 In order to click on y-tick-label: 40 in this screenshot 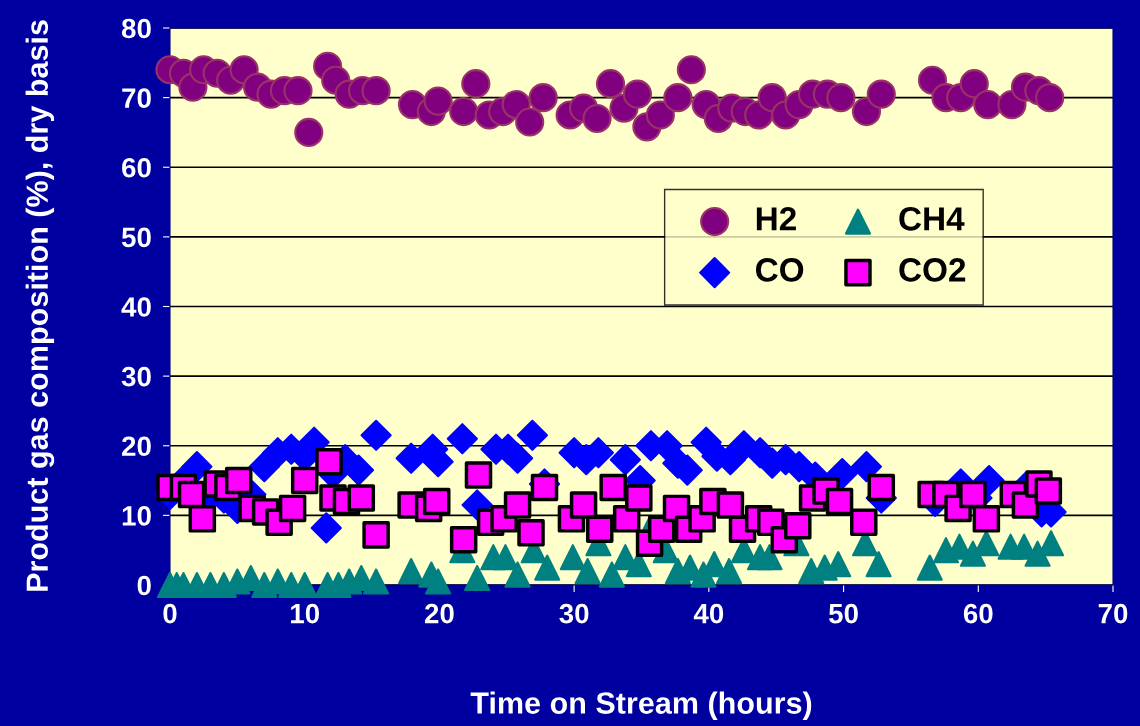, I will do `click(136, 307)`.